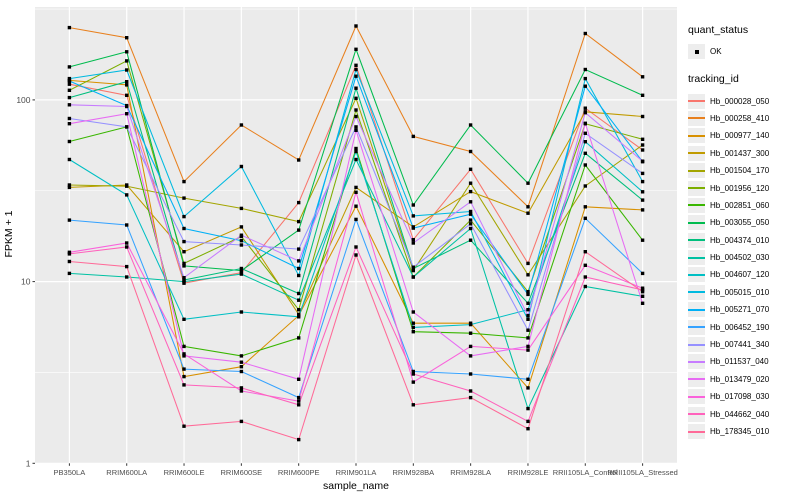 Image resolution: width=800 pixels, height=500 pixels. Describe the element at coordinates (740, 431) in the screenshot. I see `legend-item-label: Hb_178345_010` at that location.